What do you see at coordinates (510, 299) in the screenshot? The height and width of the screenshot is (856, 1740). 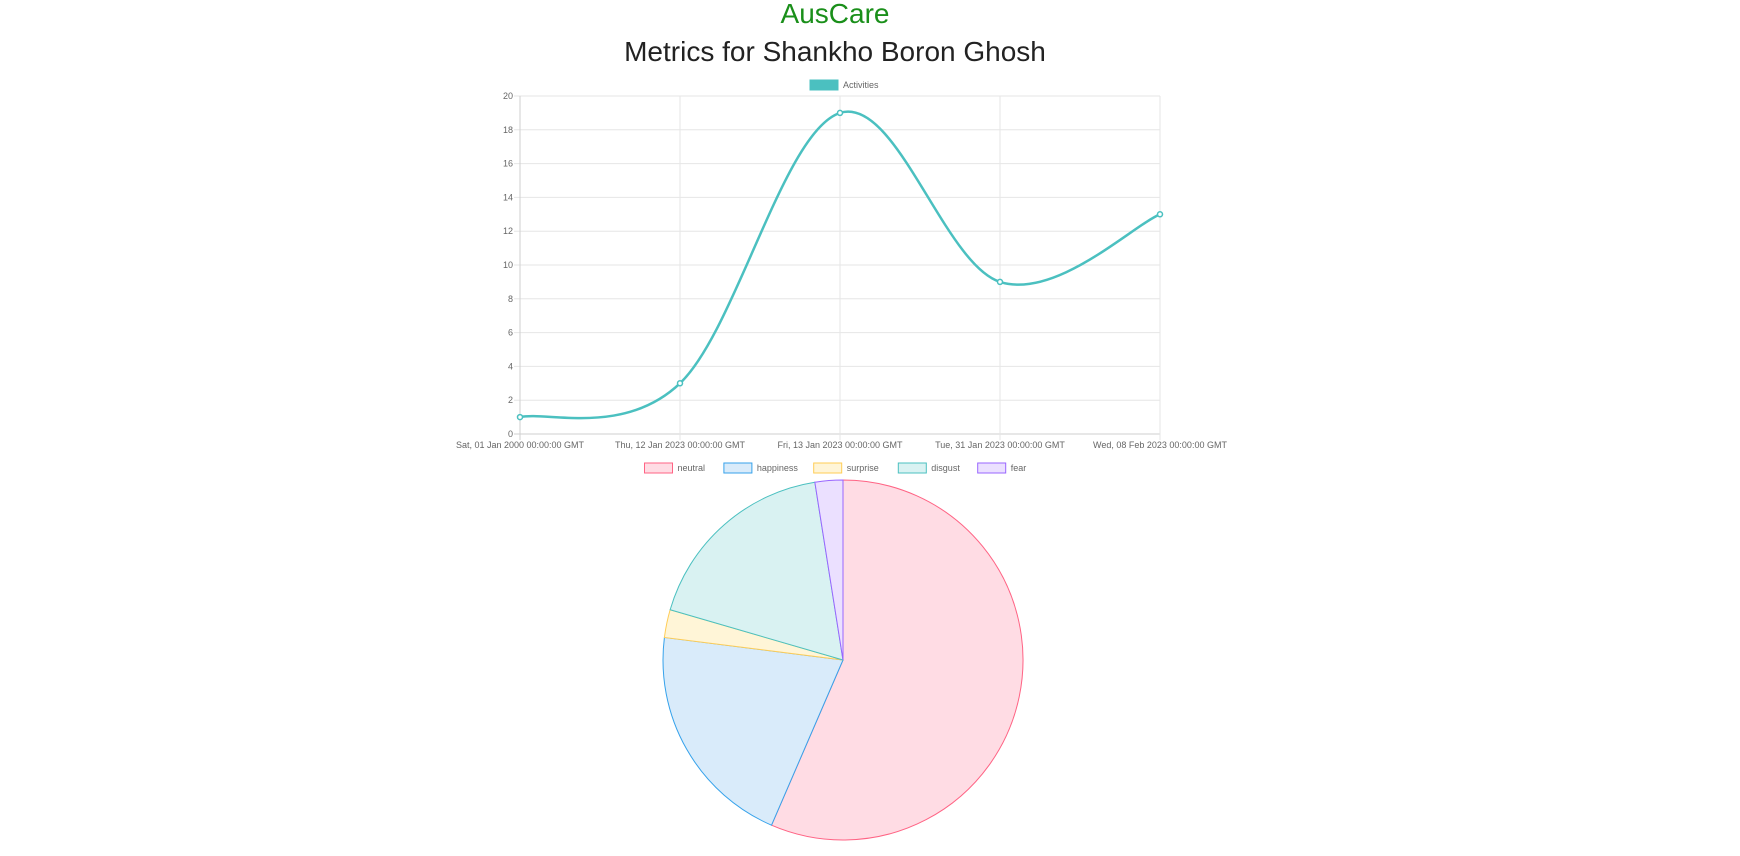 I see `y-tick-label: 8` at bounding box center [510, 299].